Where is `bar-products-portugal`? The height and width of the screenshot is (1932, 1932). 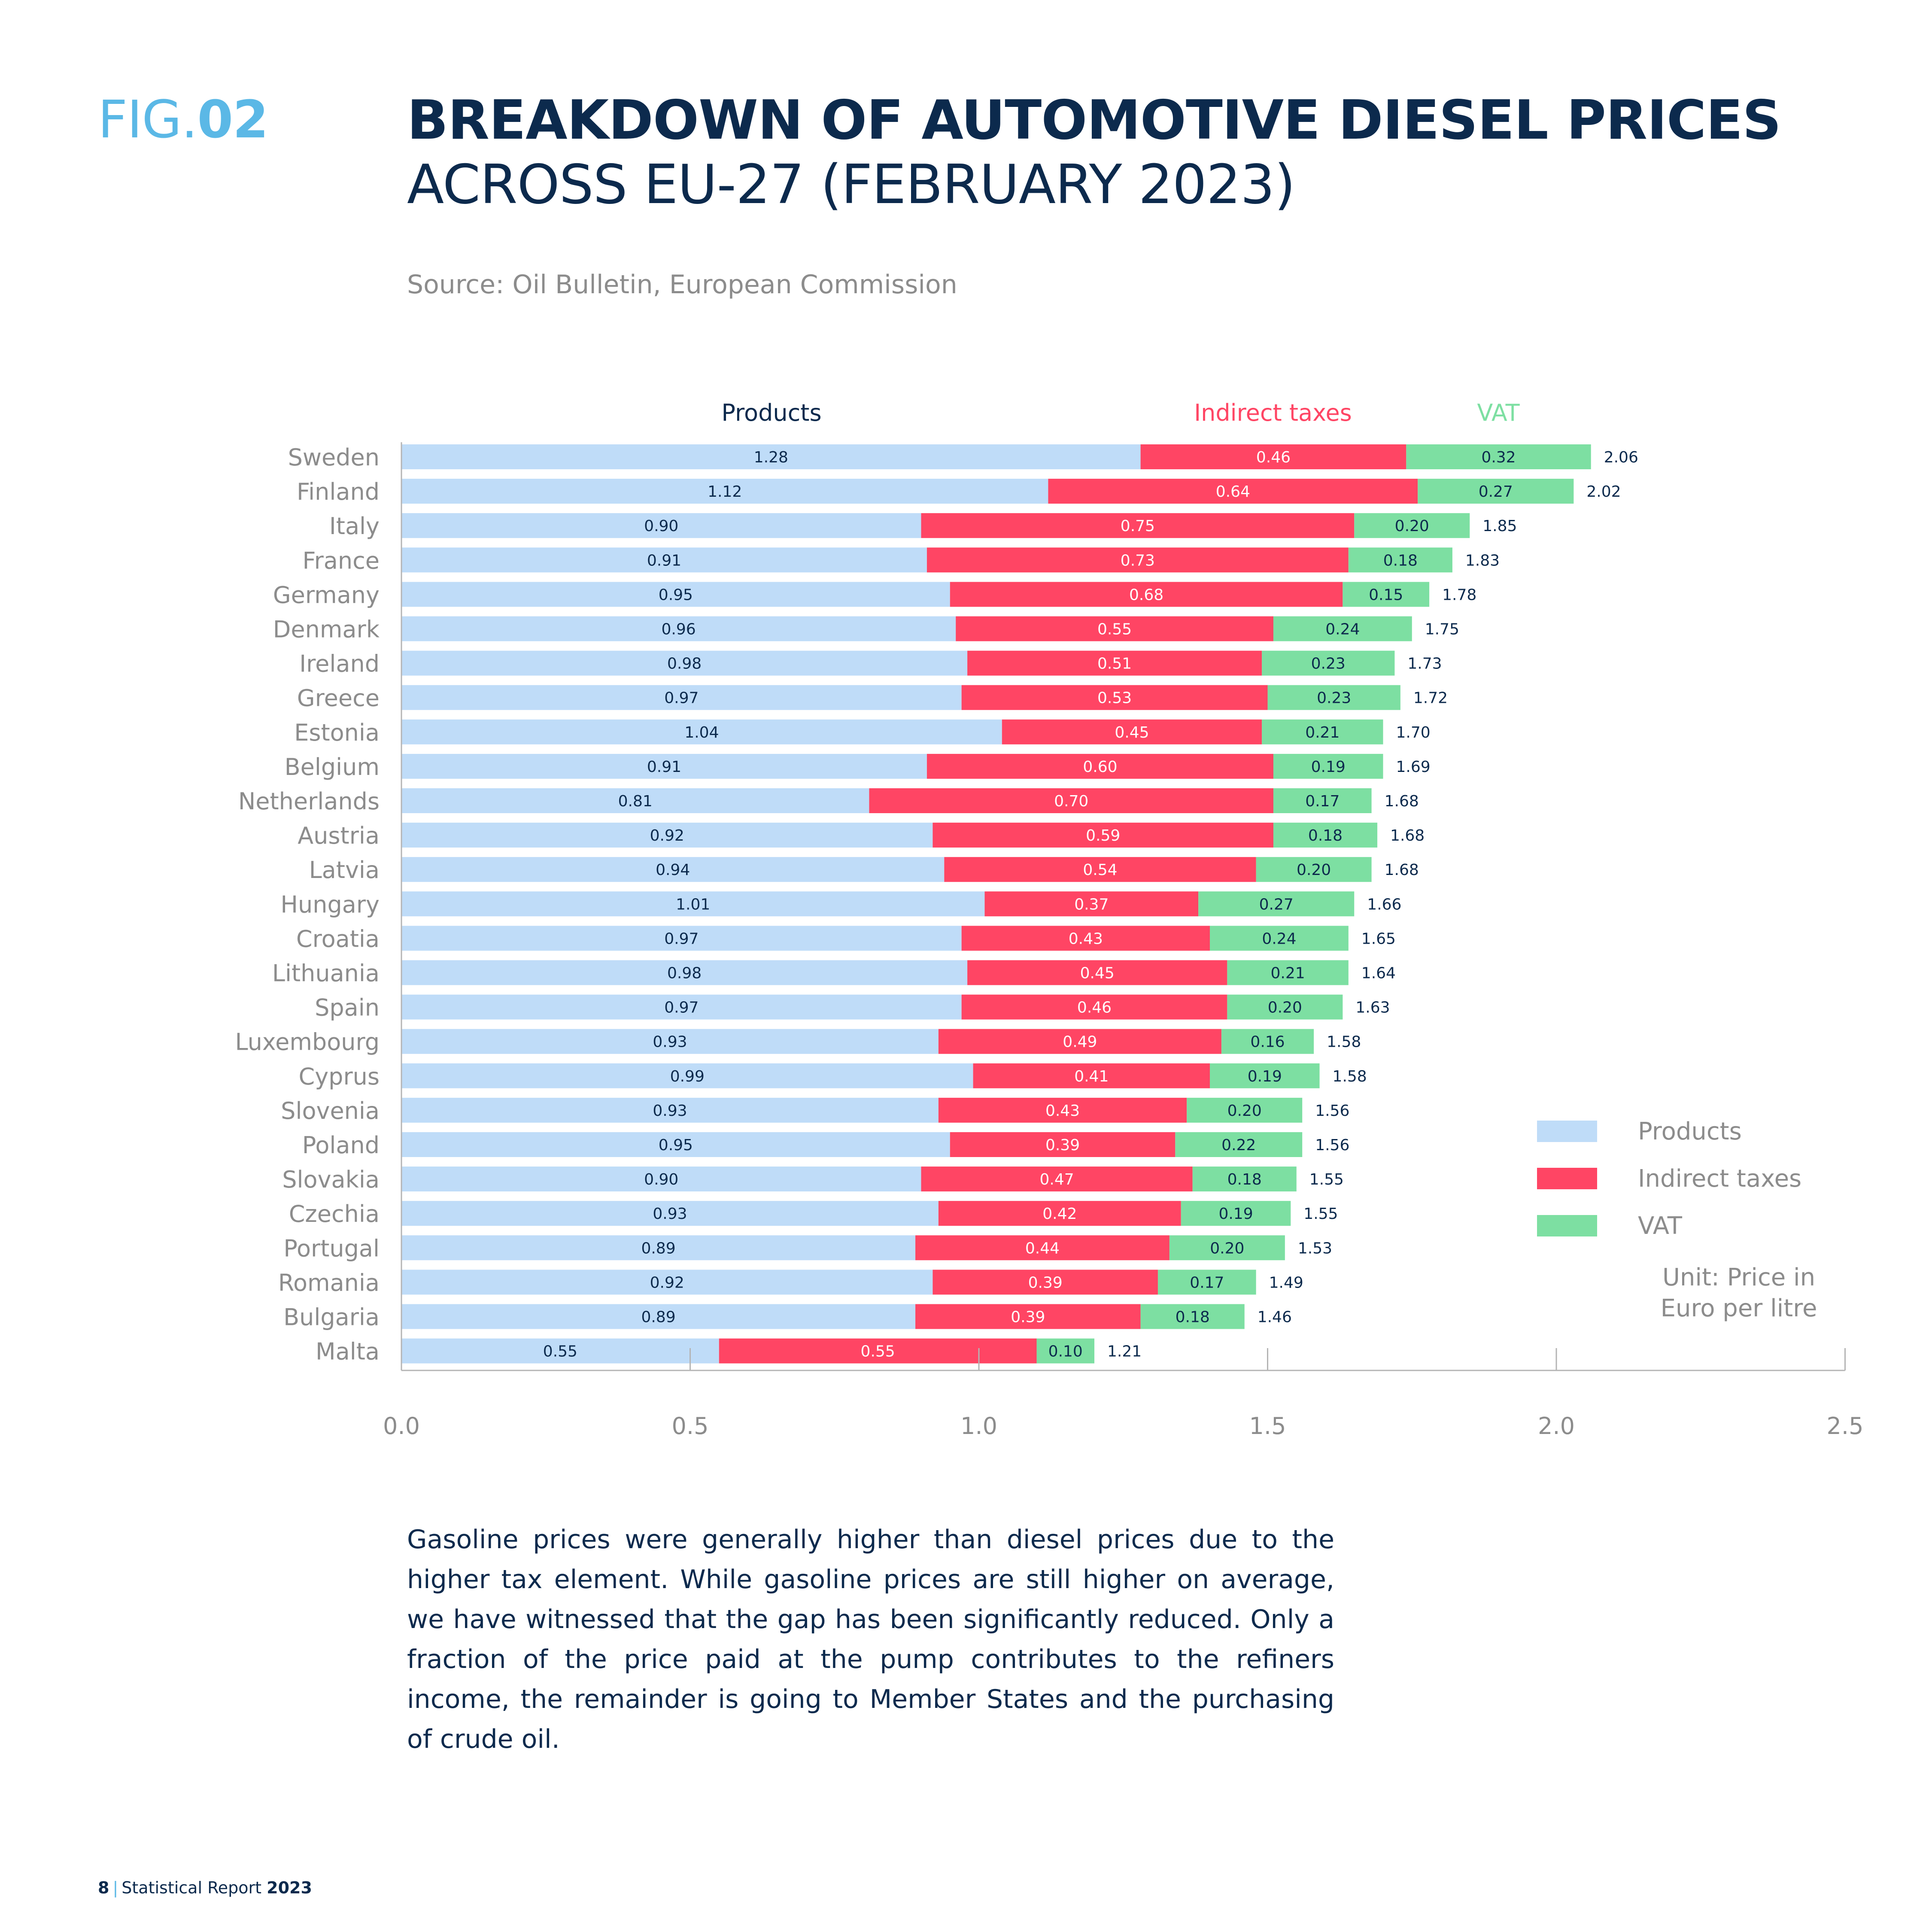 bar-products-portugal is located at coordinates (658, 1248).